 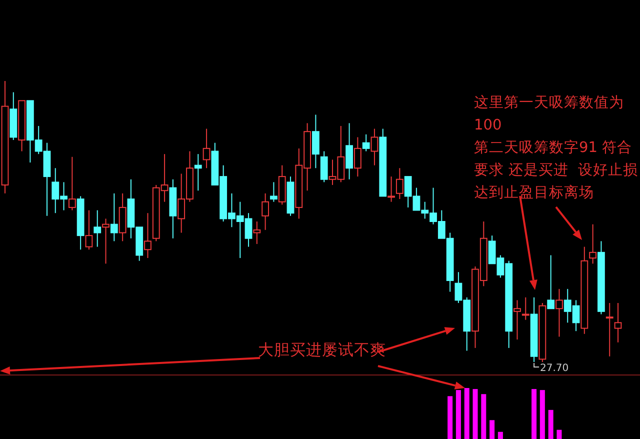 What do you see at coordinates (549, 102) in the screenshot?
I see `annotation: 这里第一天吸筹数值为` at bounding box center [549, 102].